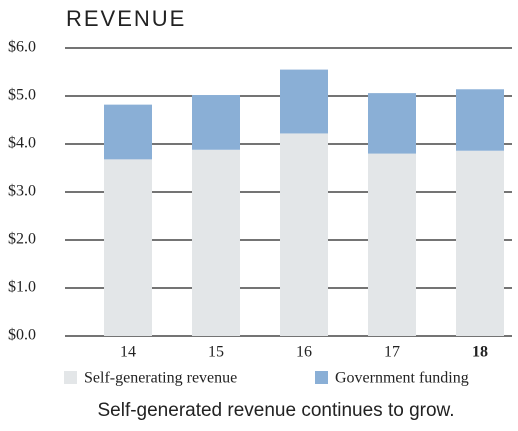 This screenshot has width=518, height=431. What do you see at coordinates (216, 352) in the screenshot?
I see `x-tick-label: 15` at bounding box center [216, 352].